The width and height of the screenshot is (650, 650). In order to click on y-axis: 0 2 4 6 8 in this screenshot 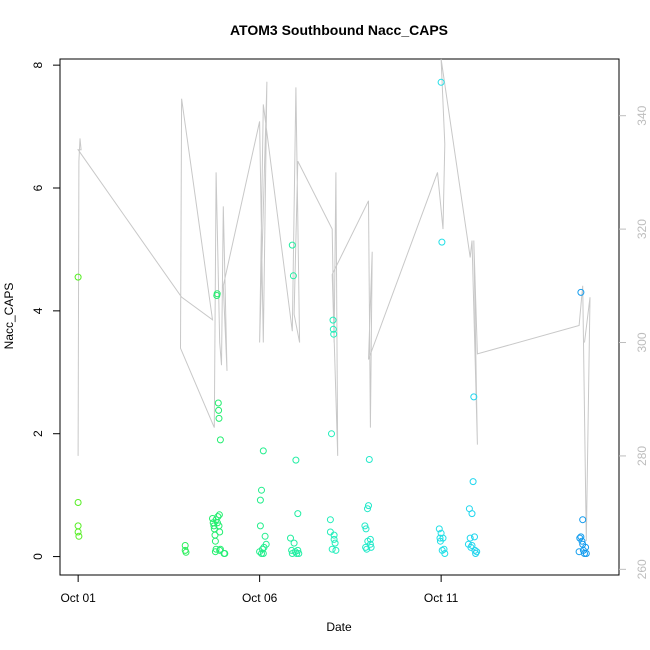, I will do `click(45, 310)`.